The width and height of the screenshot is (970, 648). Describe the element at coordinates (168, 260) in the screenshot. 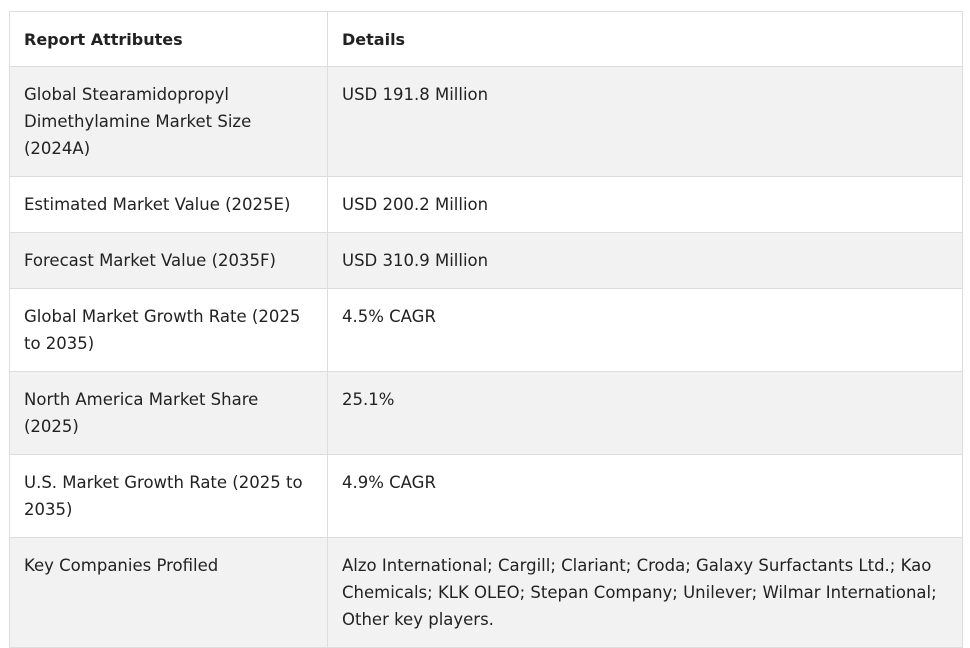

I see `row-attribute: Forecast Market Value (2035F)` at that location.